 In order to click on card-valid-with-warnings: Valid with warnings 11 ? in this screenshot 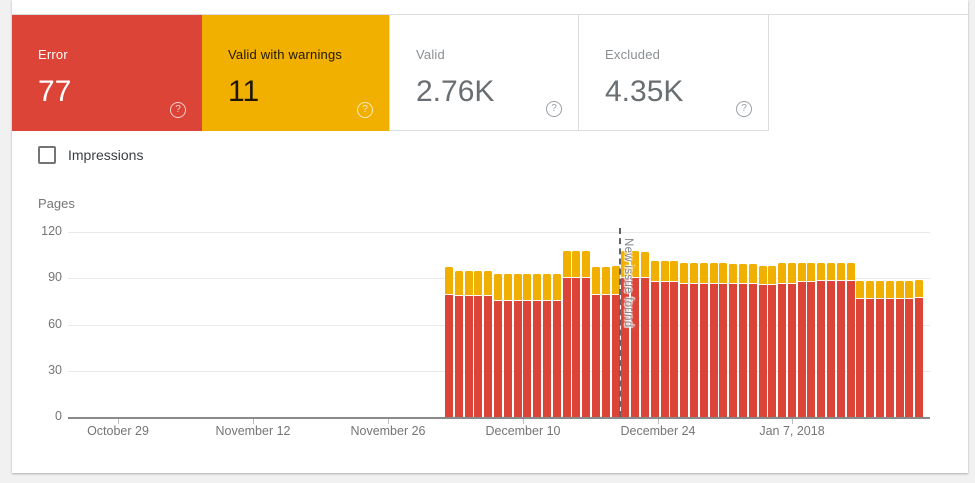, I will do `click(295, 73)`.